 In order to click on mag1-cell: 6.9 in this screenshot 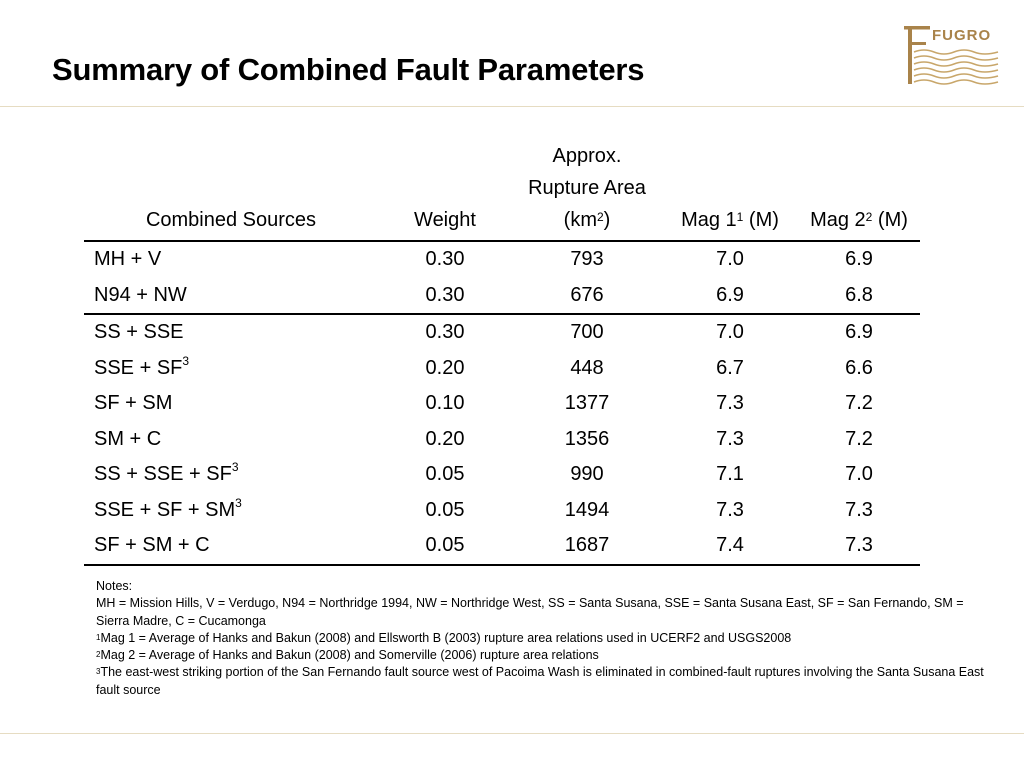, I will do `click(730, 296)`.